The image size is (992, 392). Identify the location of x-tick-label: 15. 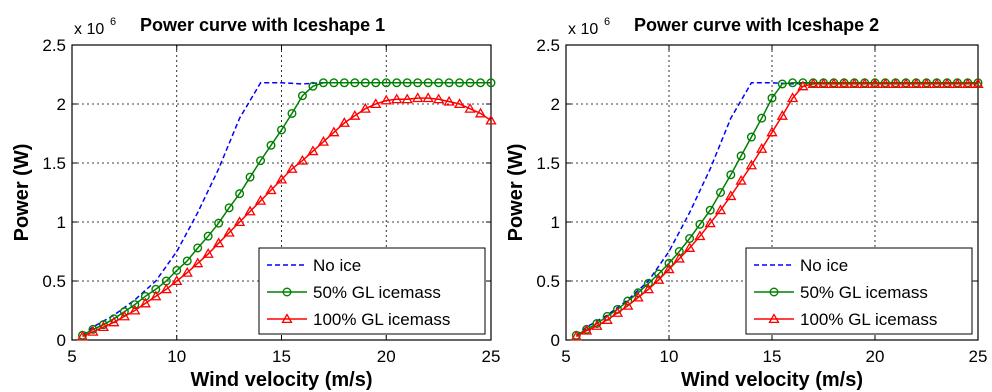
(772, 356).